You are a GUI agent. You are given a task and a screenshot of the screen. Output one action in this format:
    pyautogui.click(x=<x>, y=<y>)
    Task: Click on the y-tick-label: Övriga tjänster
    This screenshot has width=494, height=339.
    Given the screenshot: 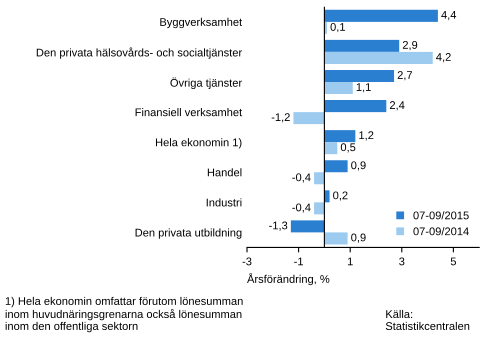 What is the action you would take?
    pyautogui.click(x=206, y=83)
    